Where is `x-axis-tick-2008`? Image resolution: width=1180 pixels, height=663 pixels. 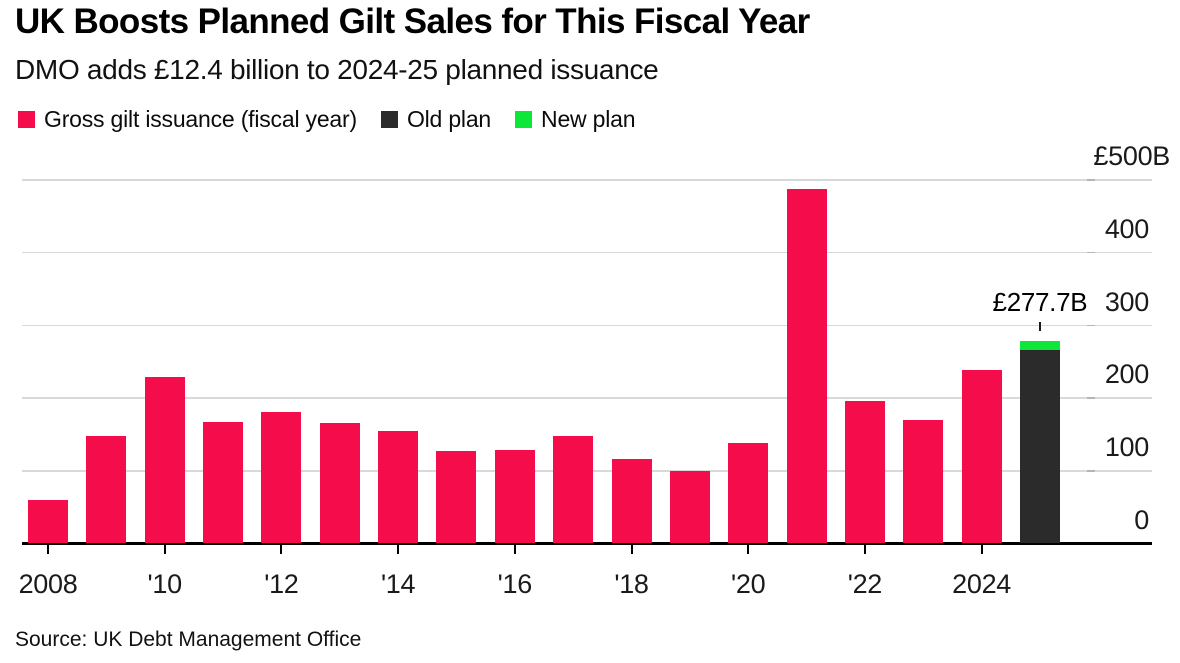
x-axis-tick-2008 is located at coordinates (48, 549).